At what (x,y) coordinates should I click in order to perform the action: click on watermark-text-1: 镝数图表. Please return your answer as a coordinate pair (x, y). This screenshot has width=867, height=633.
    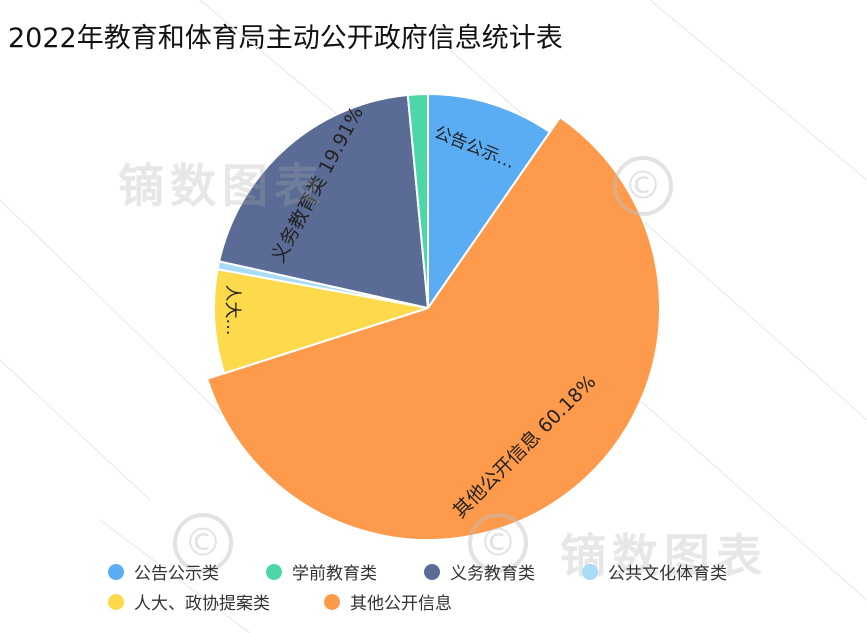
    Looking at the image, I should click on (222, 186).